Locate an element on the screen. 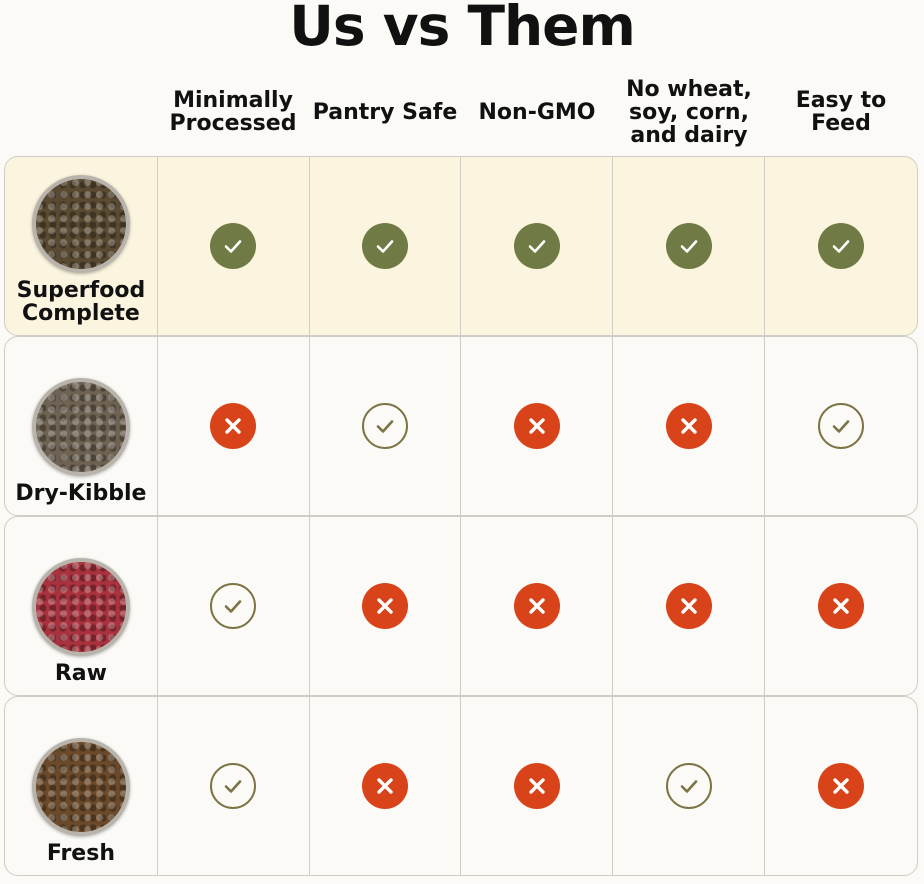 The width and height of the screenshot is (924, 884). column-header: No wheat, soy, corn, and dairy is located at coordinates (689, 112).